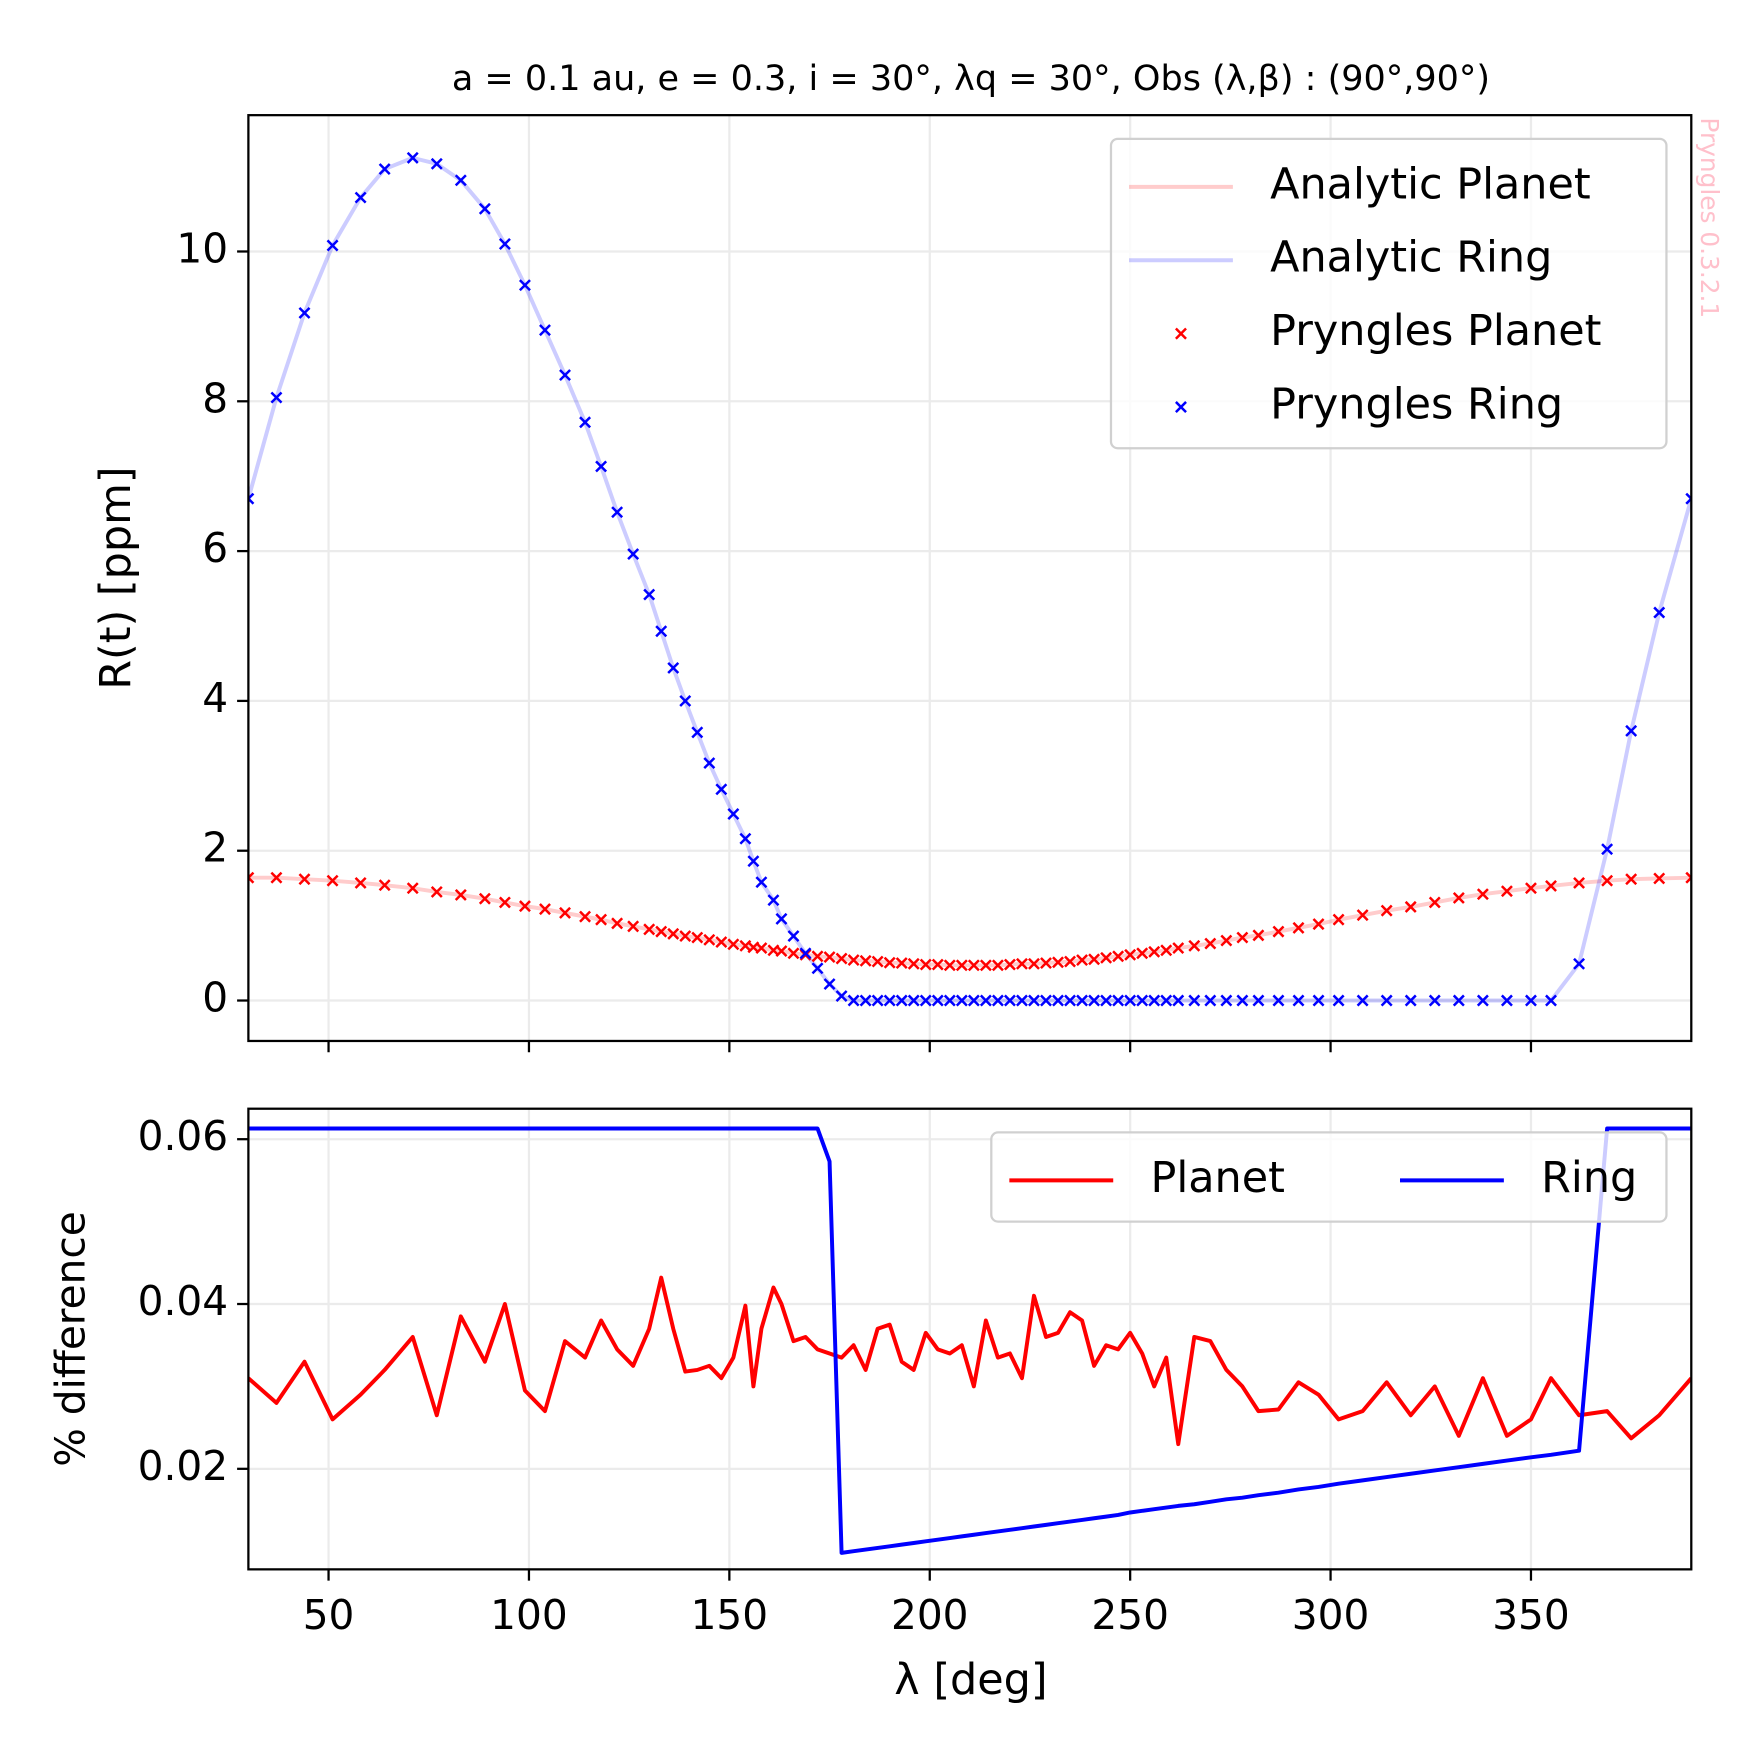 Image resolution: width=1750 pixels, height=1750 pixels. I want to click on legend-label: Pryngles Planet, so click(1435, 331).